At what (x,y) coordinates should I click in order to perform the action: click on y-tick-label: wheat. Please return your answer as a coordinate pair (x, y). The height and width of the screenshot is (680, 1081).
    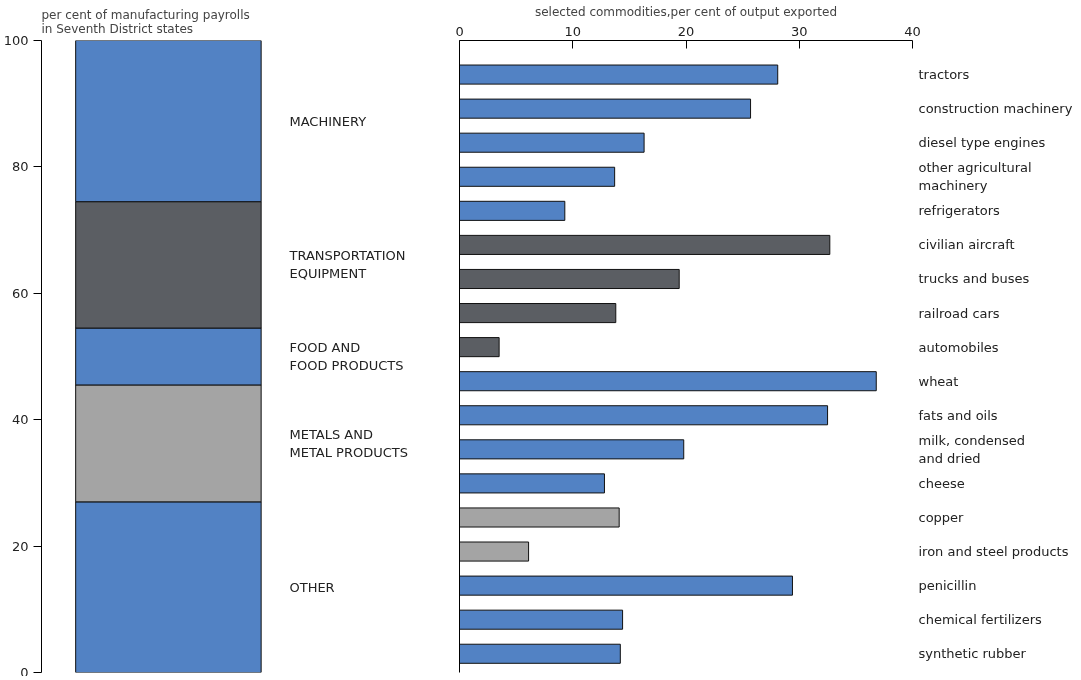
    Looking at the image, I should click on (938, 381).